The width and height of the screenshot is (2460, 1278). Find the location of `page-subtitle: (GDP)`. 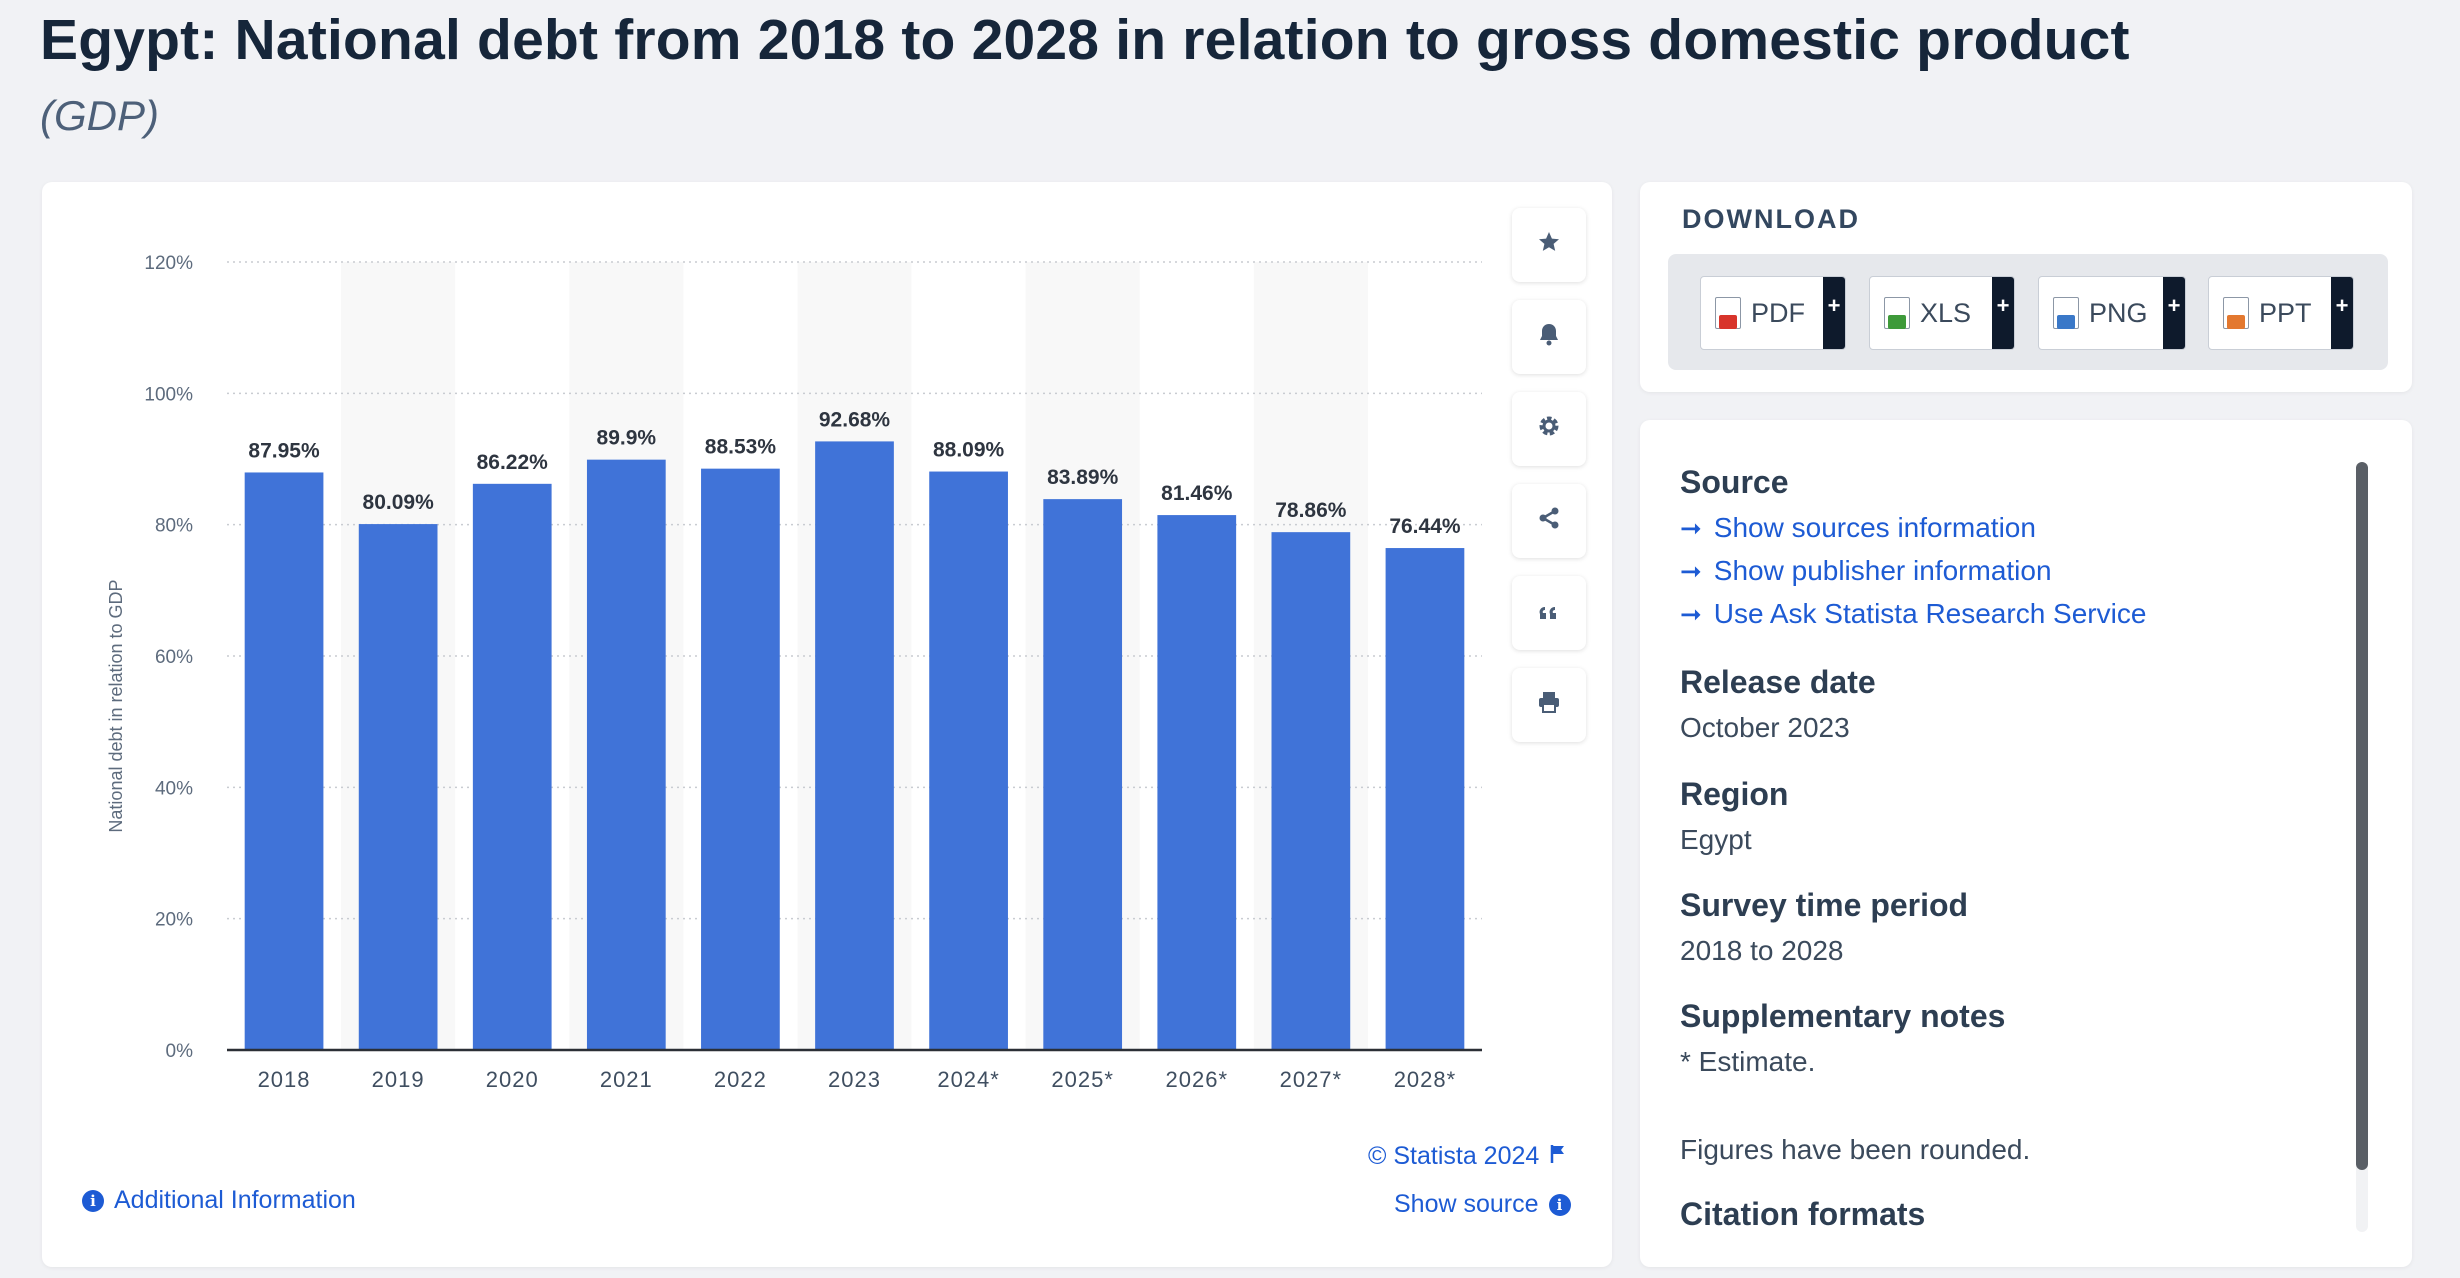

page-subtitle: (GDP) is located at coordinates (99, 115).